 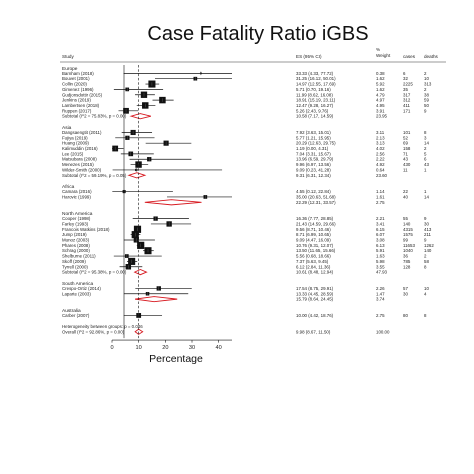 I want to click on weight-value: 5.91, so click(x=380, y=250).